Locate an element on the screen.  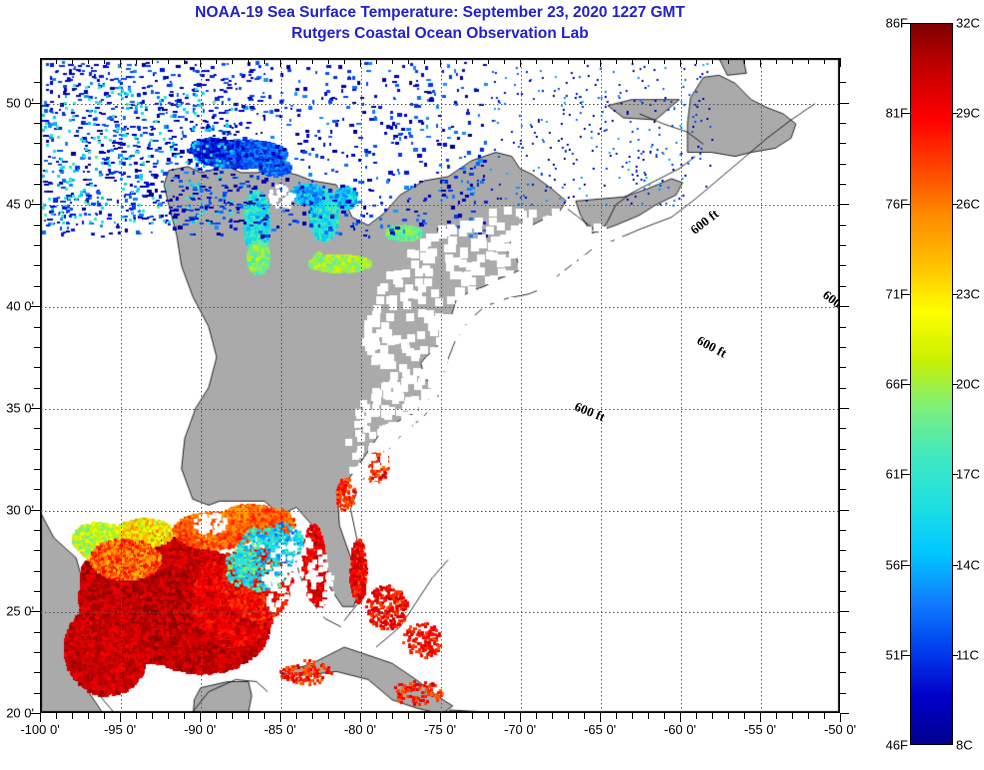
colorbar-label-celsius: 14C is located at coordinates (968, 564).